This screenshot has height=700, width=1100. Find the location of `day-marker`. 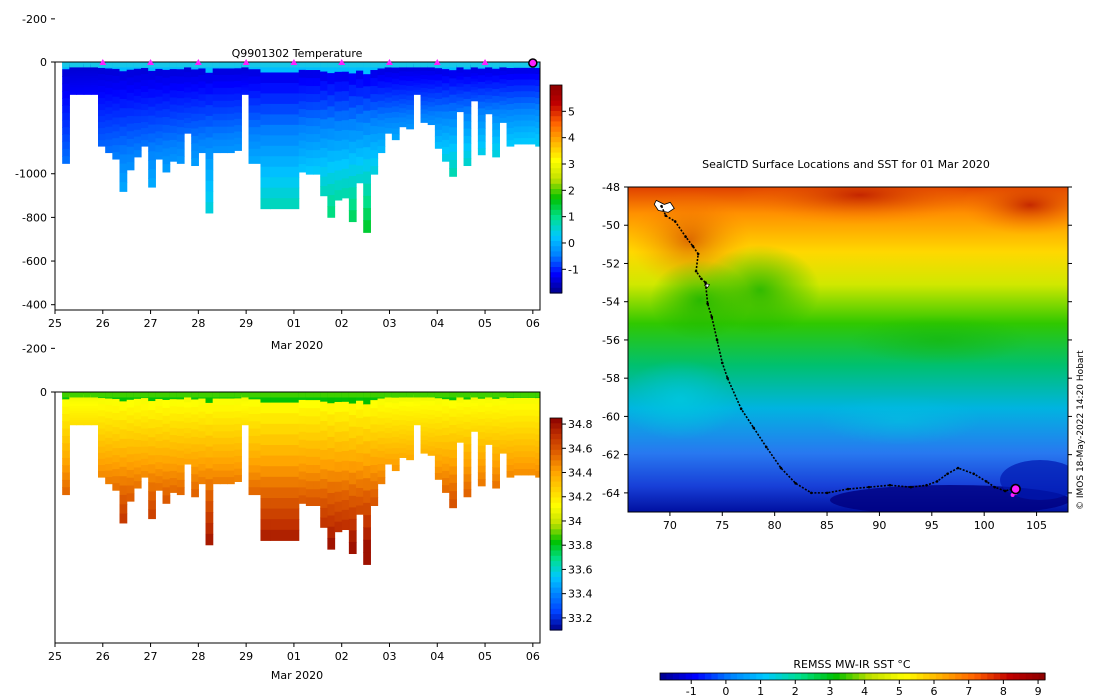

day-marker is located at coordinates (485, 62).